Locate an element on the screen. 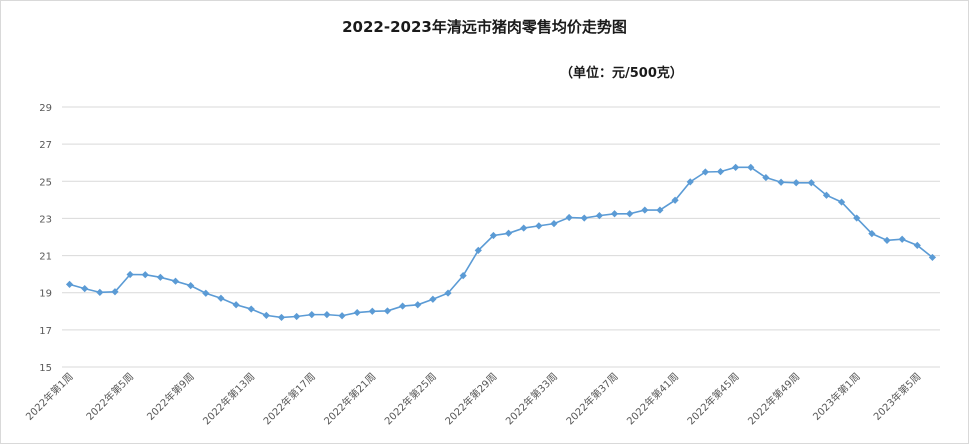 This screenshot has width=969, height=444. y-tick-label: 29 is located at coordinates (45, 108).